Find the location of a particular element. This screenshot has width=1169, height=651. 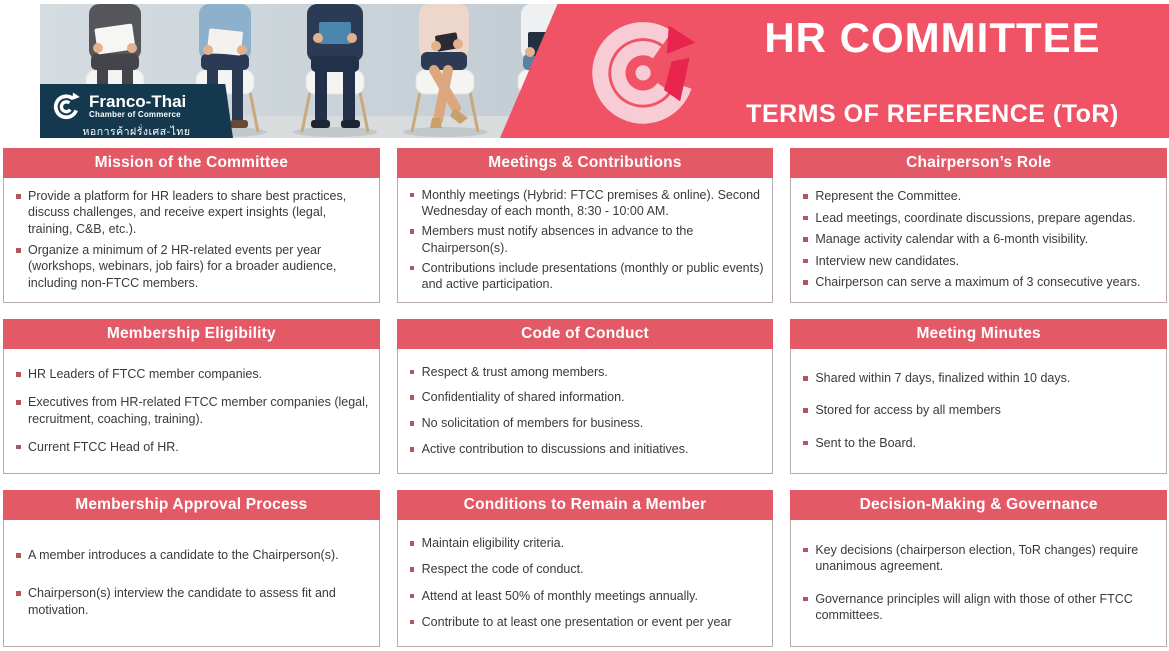

card-minutes-header: Meeting Minutes is located at coordinates (978, 334).